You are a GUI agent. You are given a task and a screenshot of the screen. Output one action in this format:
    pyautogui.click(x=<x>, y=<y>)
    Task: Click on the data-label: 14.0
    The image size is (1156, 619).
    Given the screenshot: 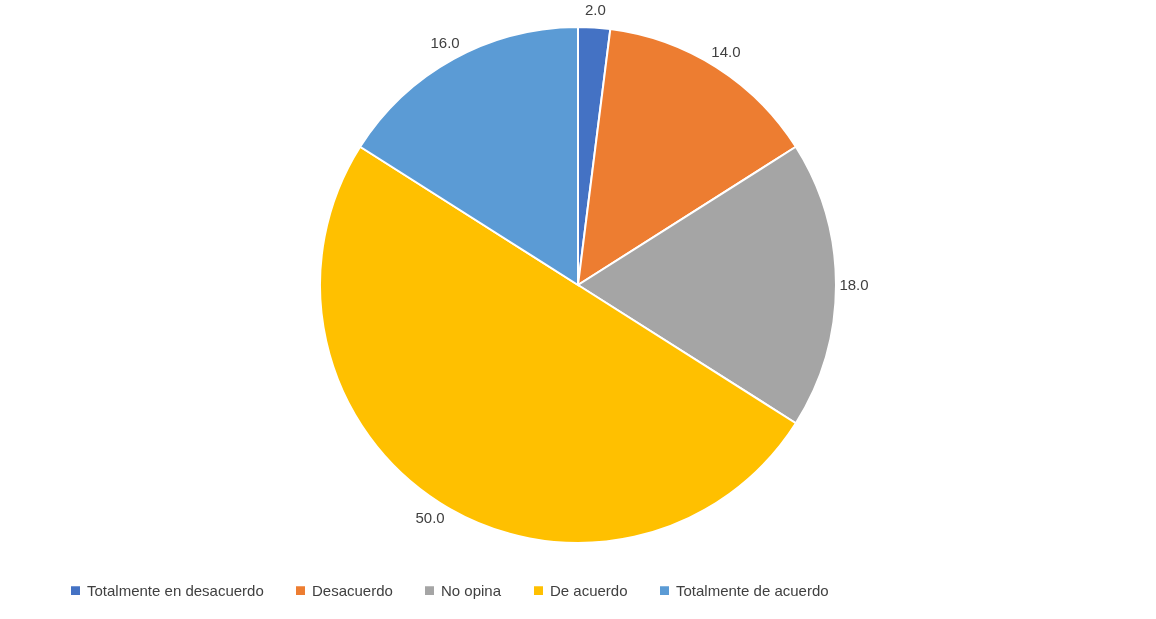 What is the action you would take?
    pyautogui.click(x=726, y=51)
    